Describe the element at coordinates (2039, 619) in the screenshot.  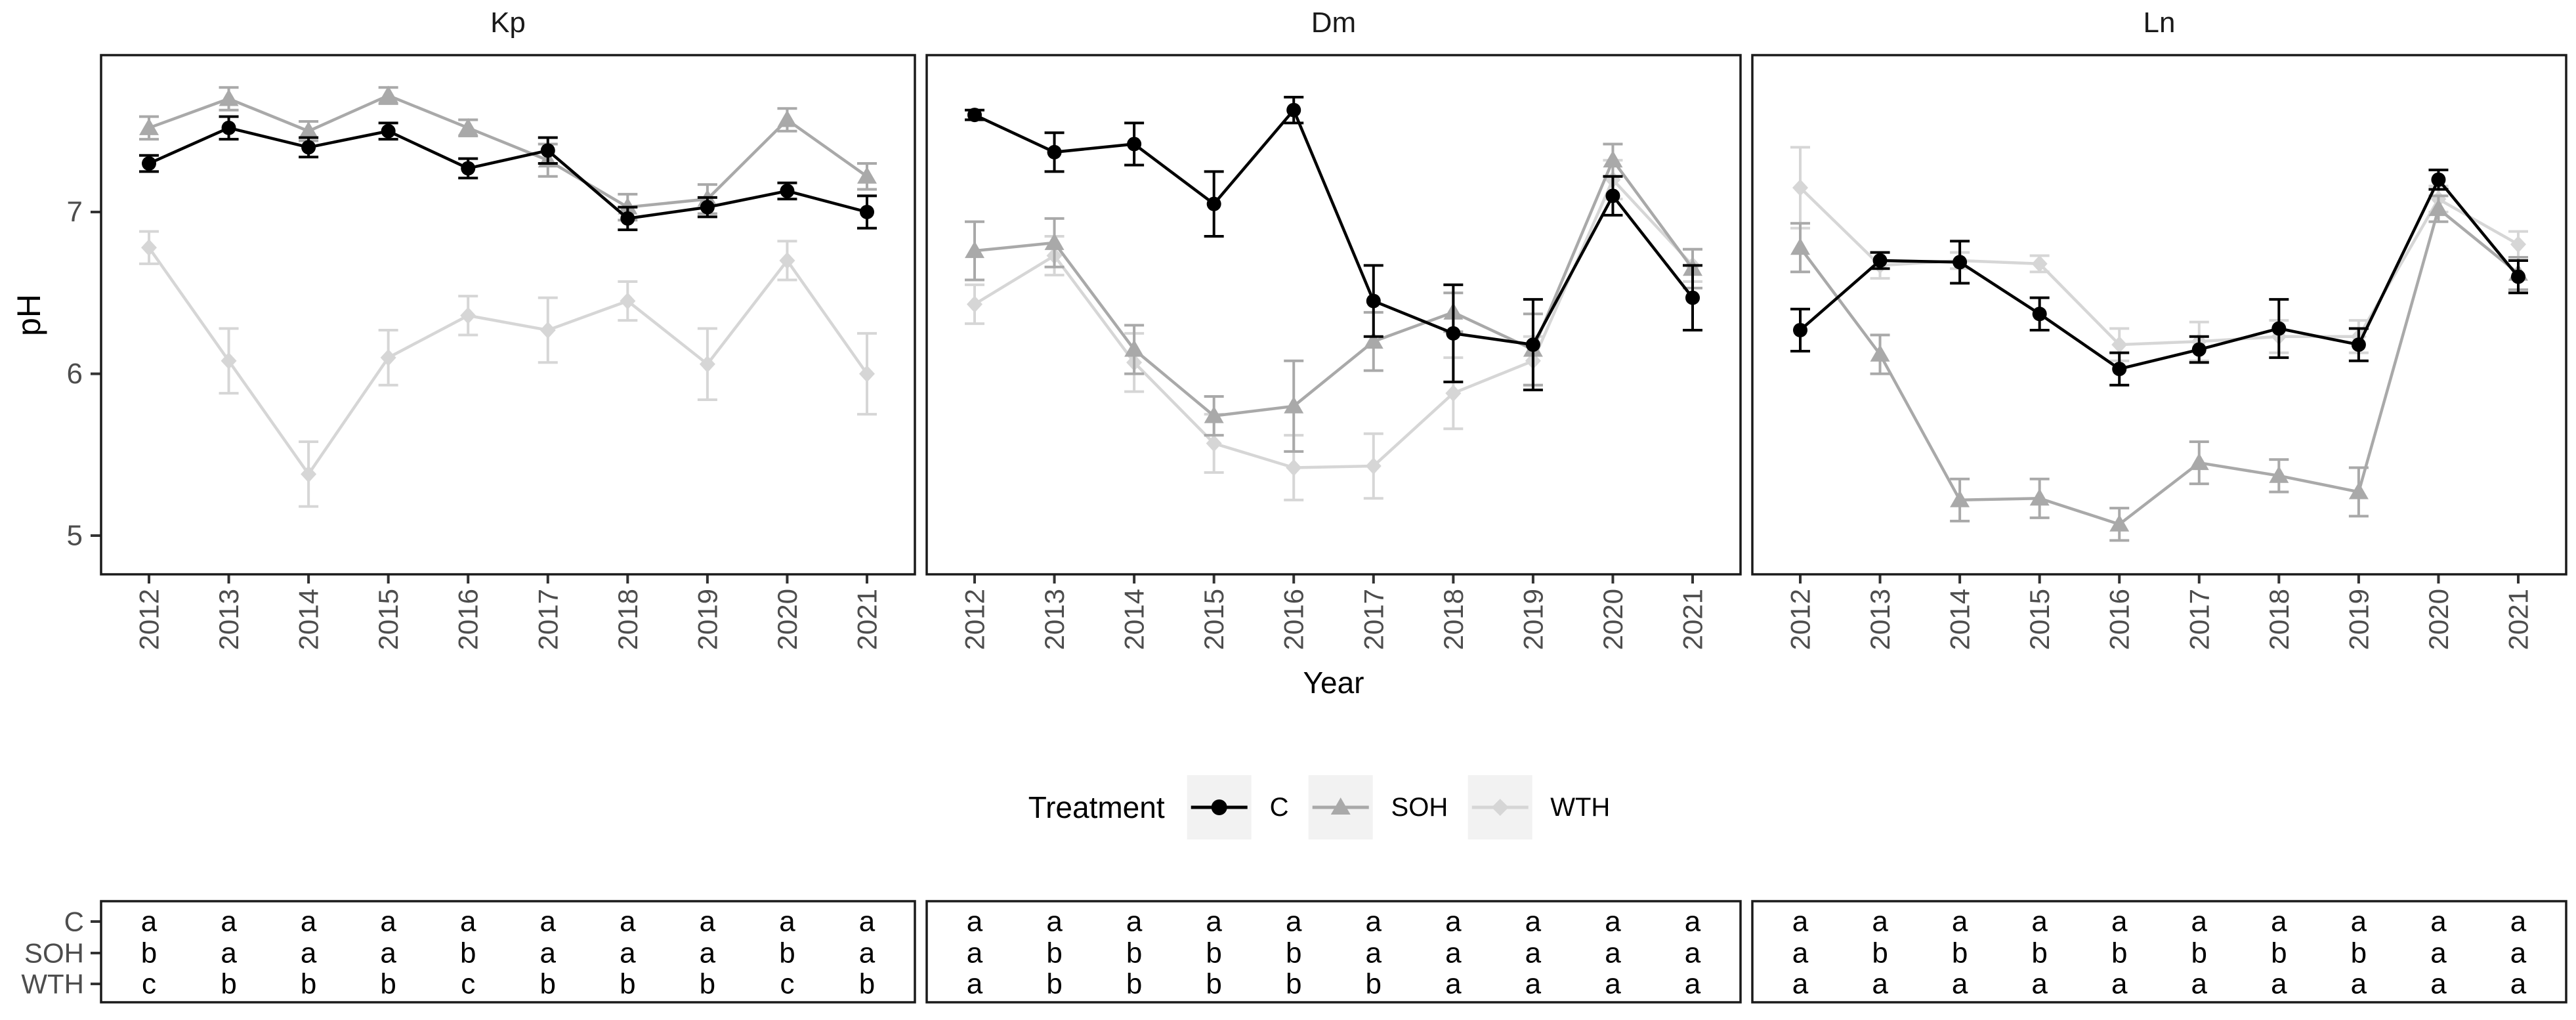
I see `x-tick-label: 2015` at that location.